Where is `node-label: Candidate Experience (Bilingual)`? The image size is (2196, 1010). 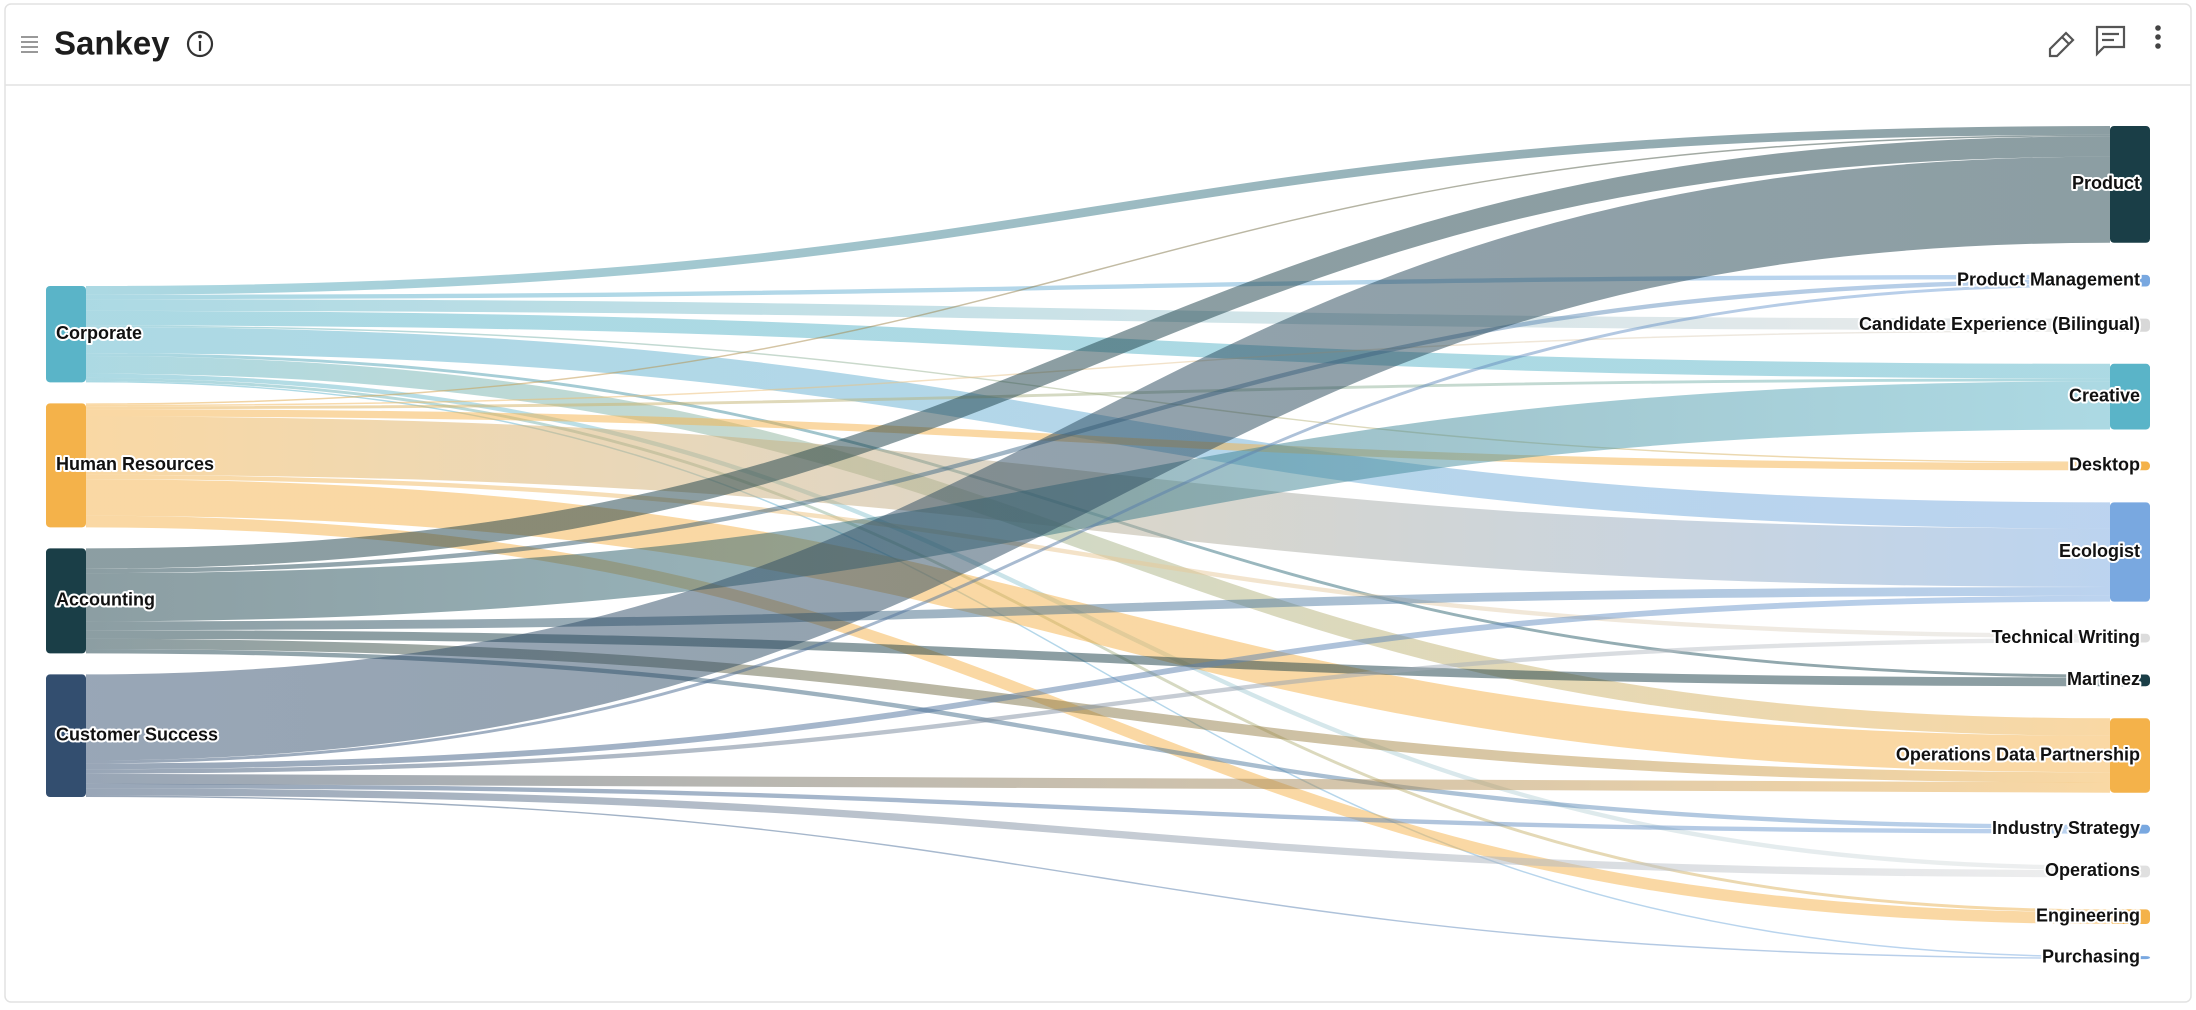 node-label: Candidate Experience (Bilingual) is located at coordinates (1999, 324).